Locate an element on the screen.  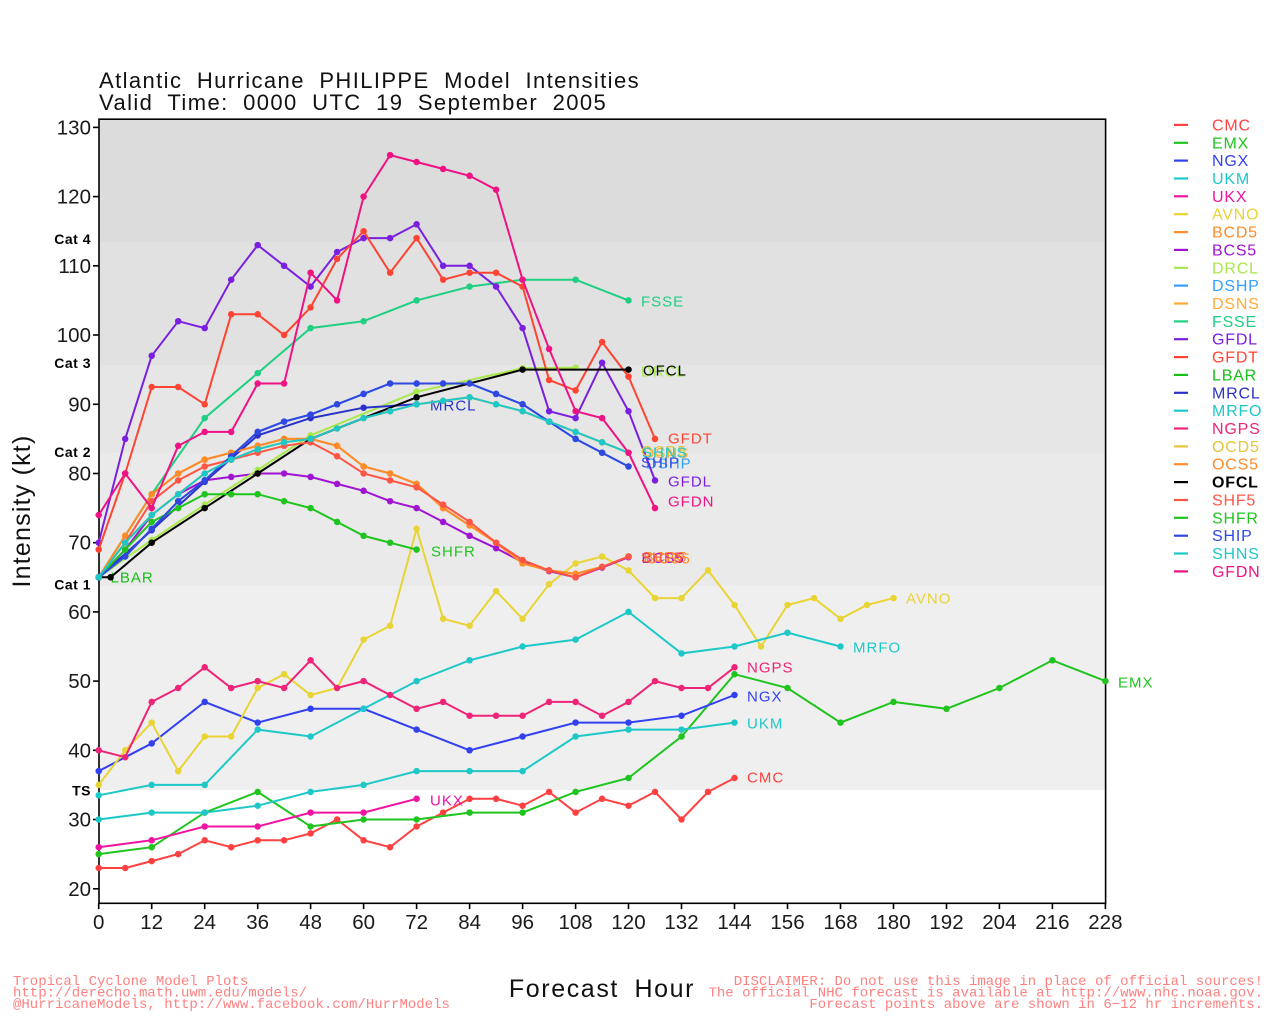
svg-text: 100 is located at coordinates (74, 335).